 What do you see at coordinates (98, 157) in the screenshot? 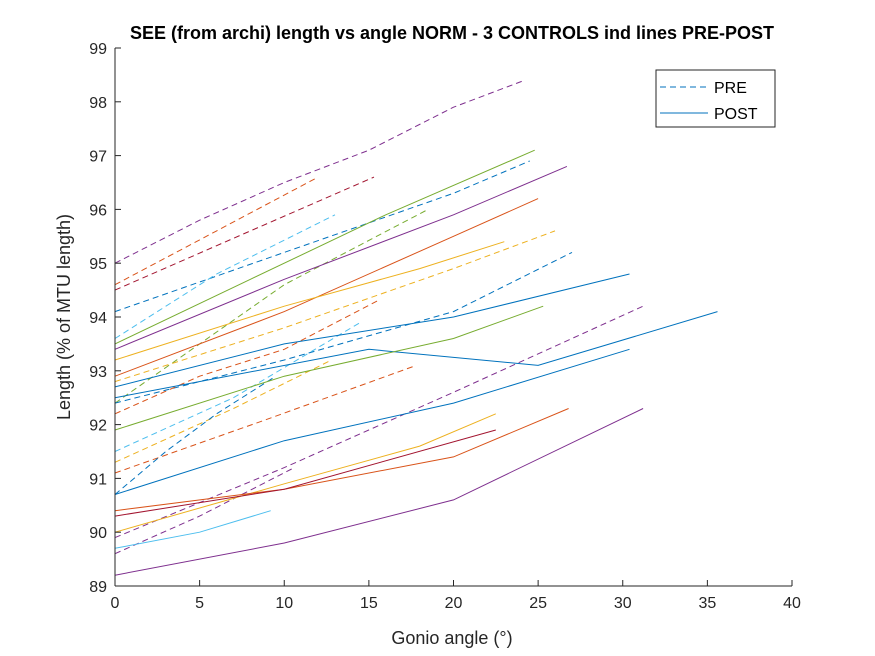
I see `y-tick-label: 97` at bounding box center [98, 157].